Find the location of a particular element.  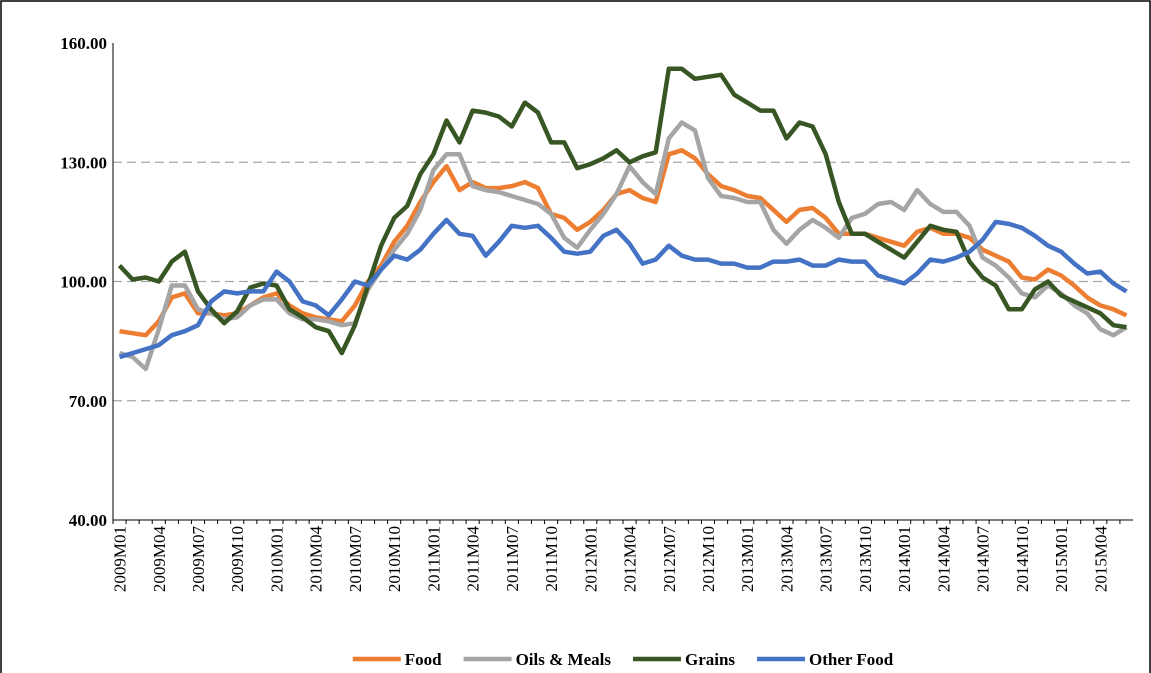

legend-label: Oils & Meals is located at coordinates (564, 659).